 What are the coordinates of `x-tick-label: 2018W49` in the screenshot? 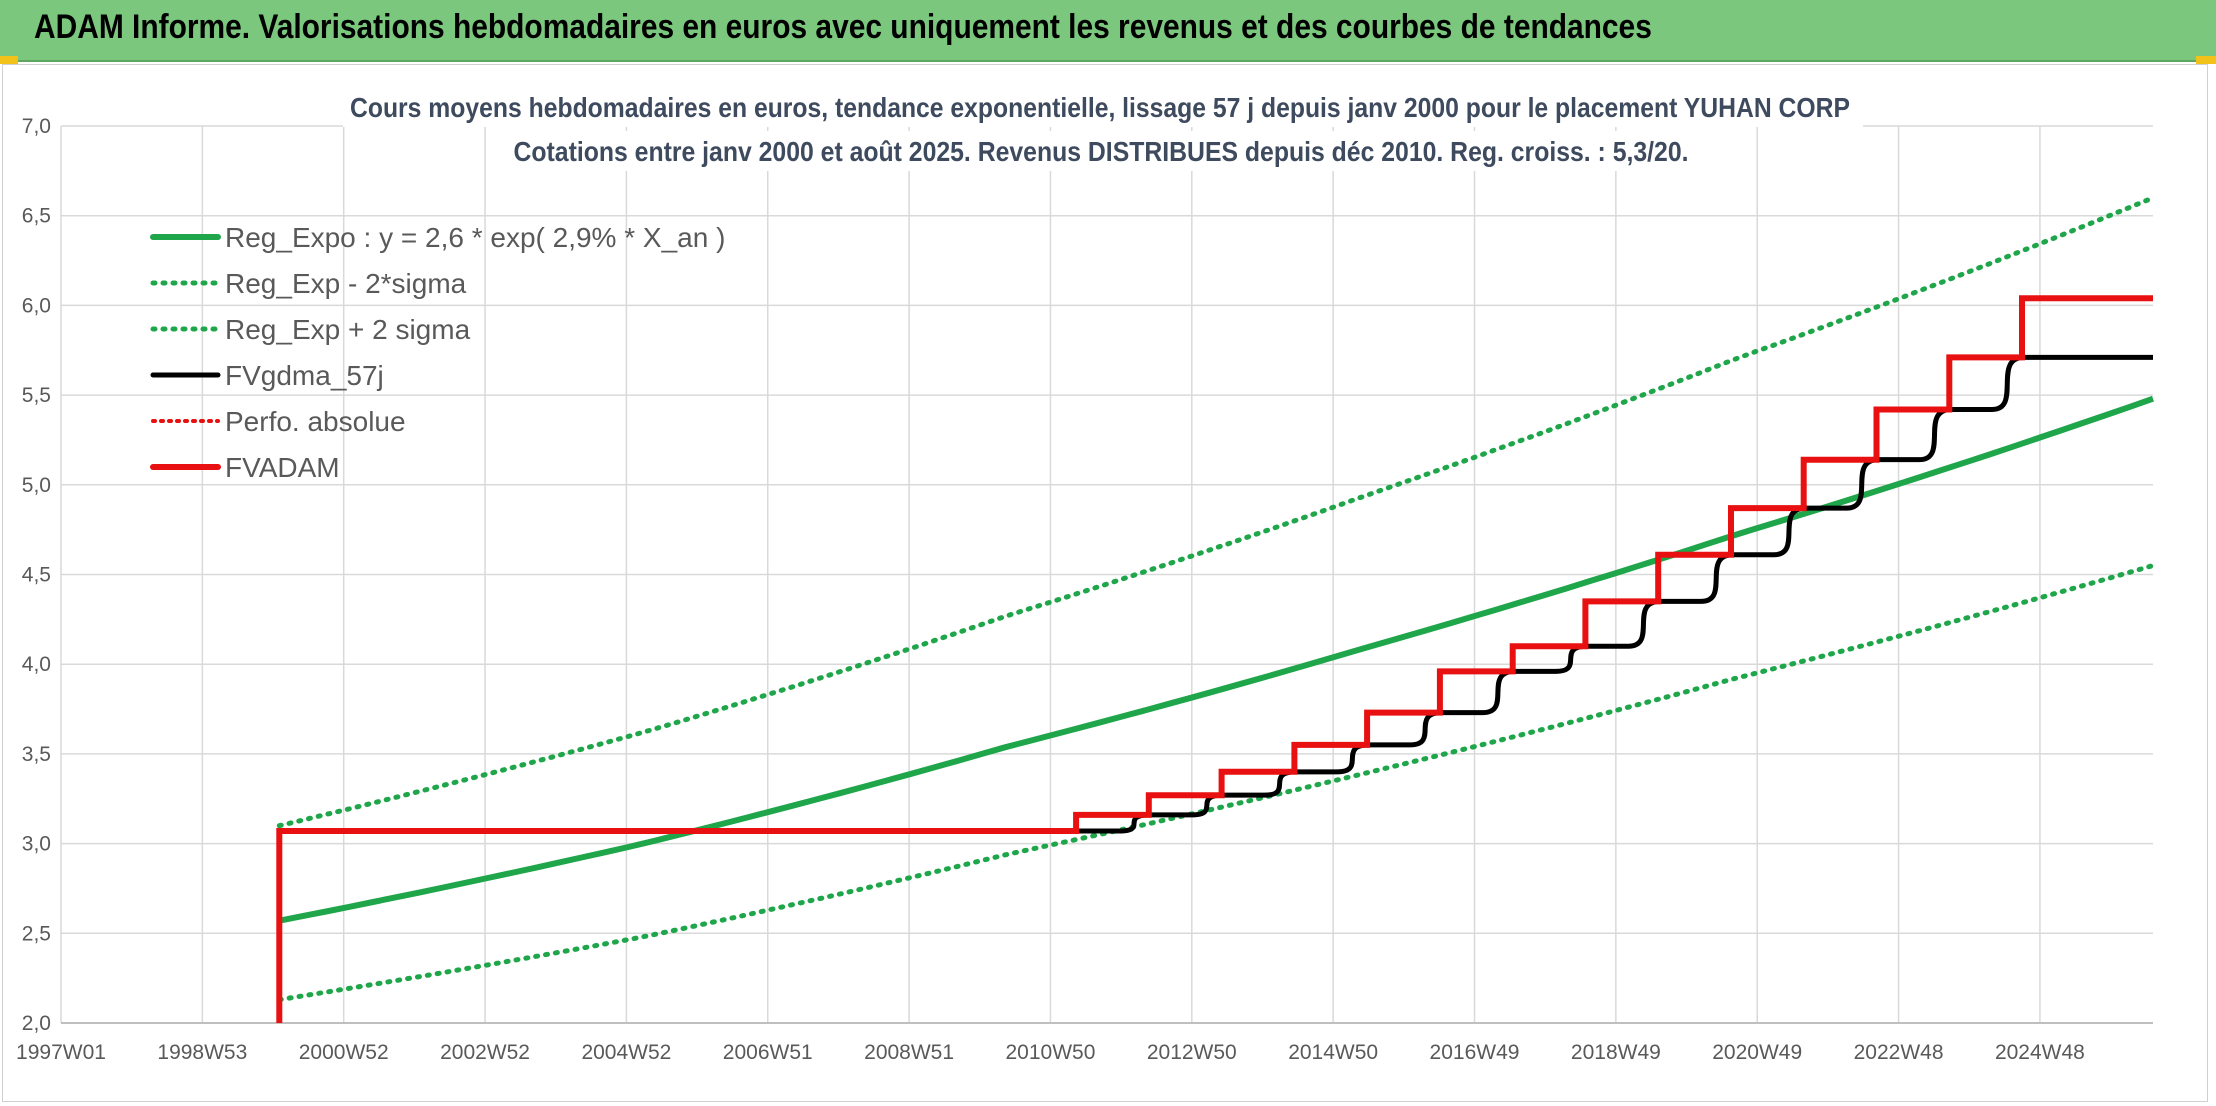 It's located at (1616, 1052).